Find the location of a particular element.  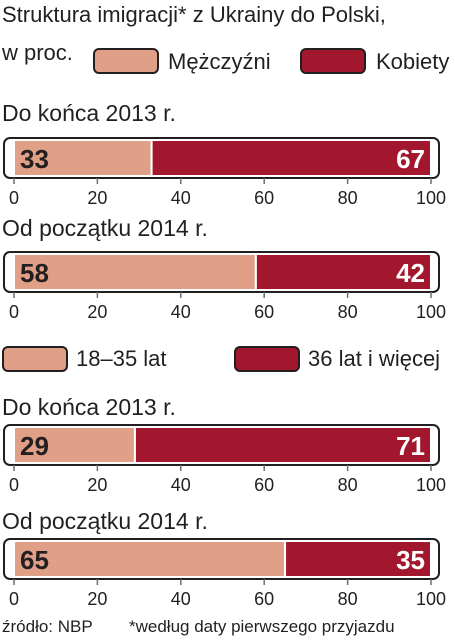

tick-label-age-2014-100: 100 is located at coordinates (431, 599).